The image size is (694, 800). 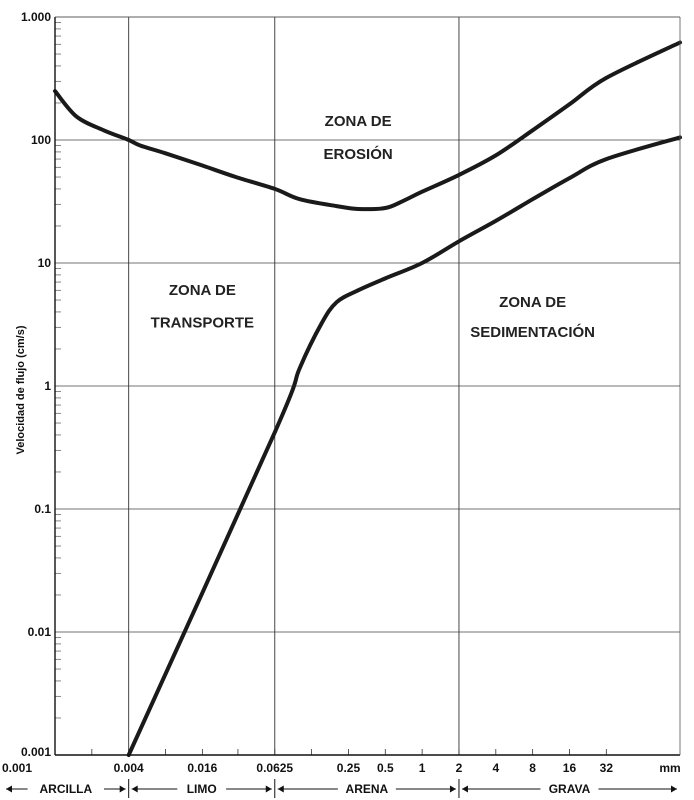 I want to click on x-tick-label: 2, so click(x=459, y=768).